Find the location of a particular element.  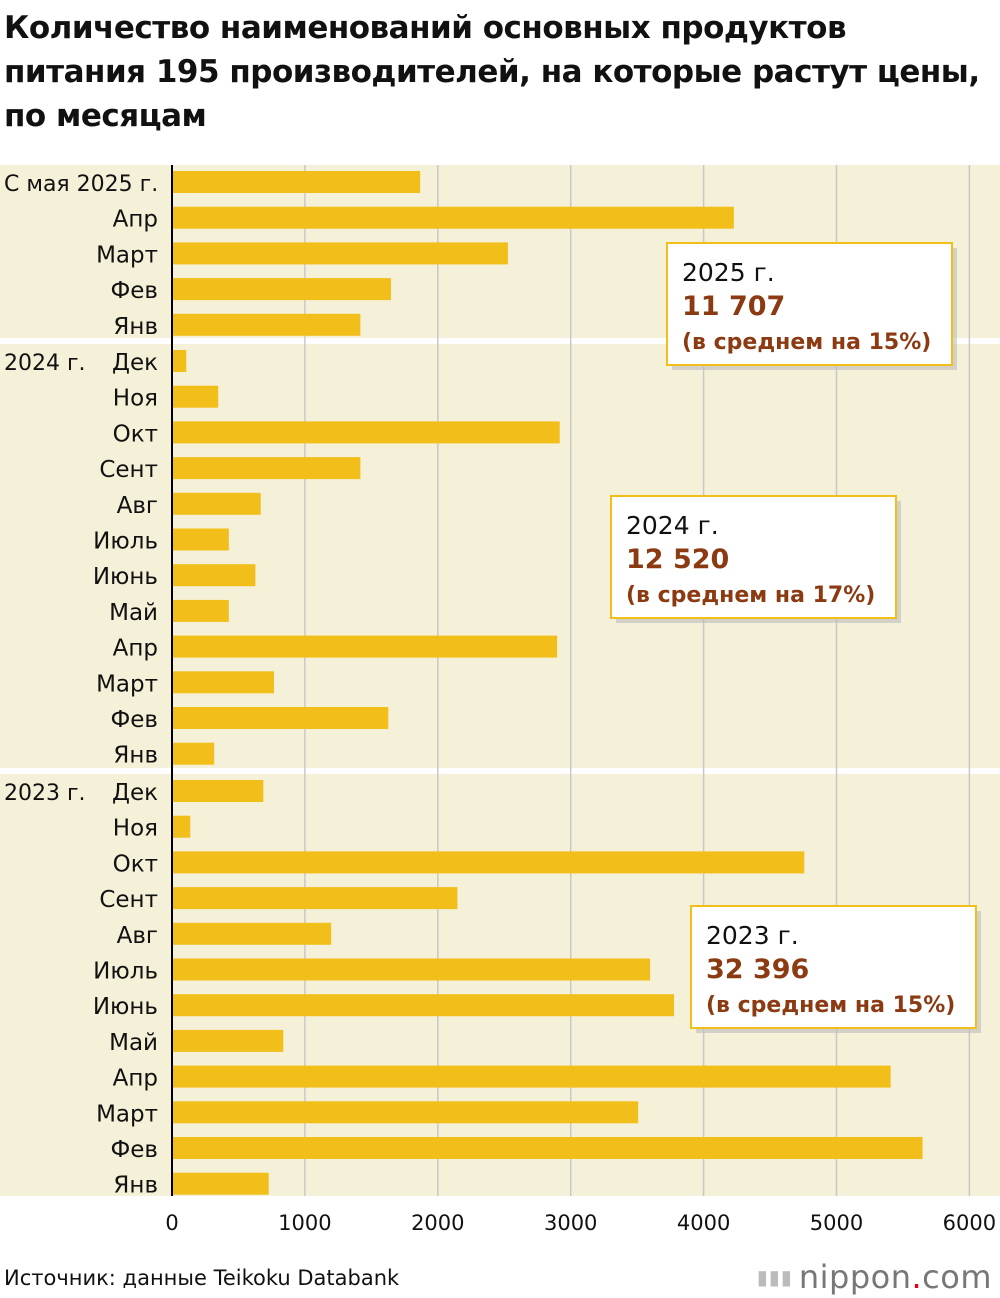

callout-total: 12 520 is located at coordinates (677, 559).